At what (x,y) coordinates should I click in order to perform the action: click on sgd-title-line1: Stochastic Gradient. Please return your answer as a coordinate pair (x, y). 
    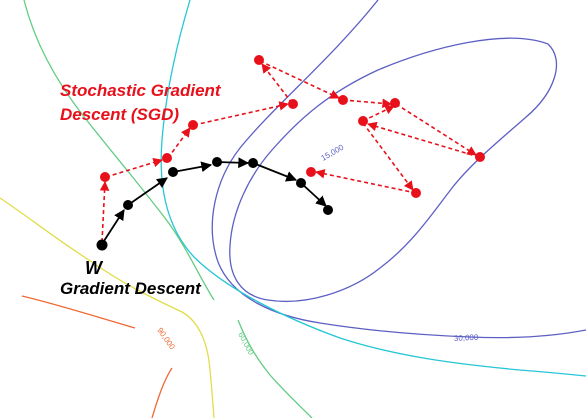
    Looking at the image, I should click on (141, 90).